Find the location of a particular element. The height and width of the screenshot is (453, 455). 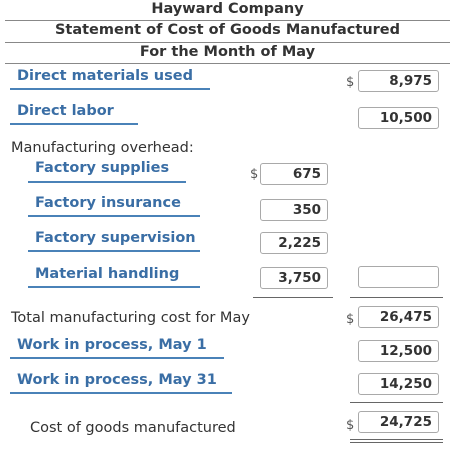

material-handling-amount: 3,750 is located at coordinates (294, 278).